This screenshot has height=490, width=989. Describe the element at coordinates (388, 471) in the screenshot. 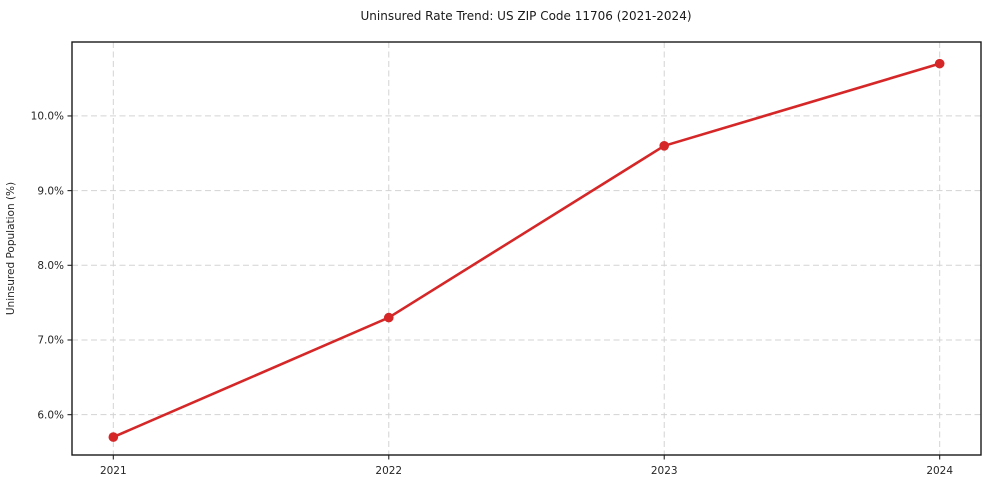

I see `x-tick-label: 2022` at that location.